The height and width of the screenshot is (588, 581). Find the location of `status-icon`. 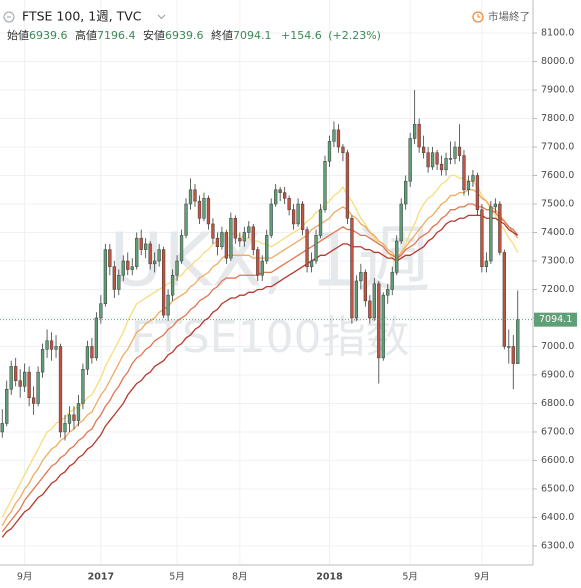

status-icon is located at coordinates (478, 17).